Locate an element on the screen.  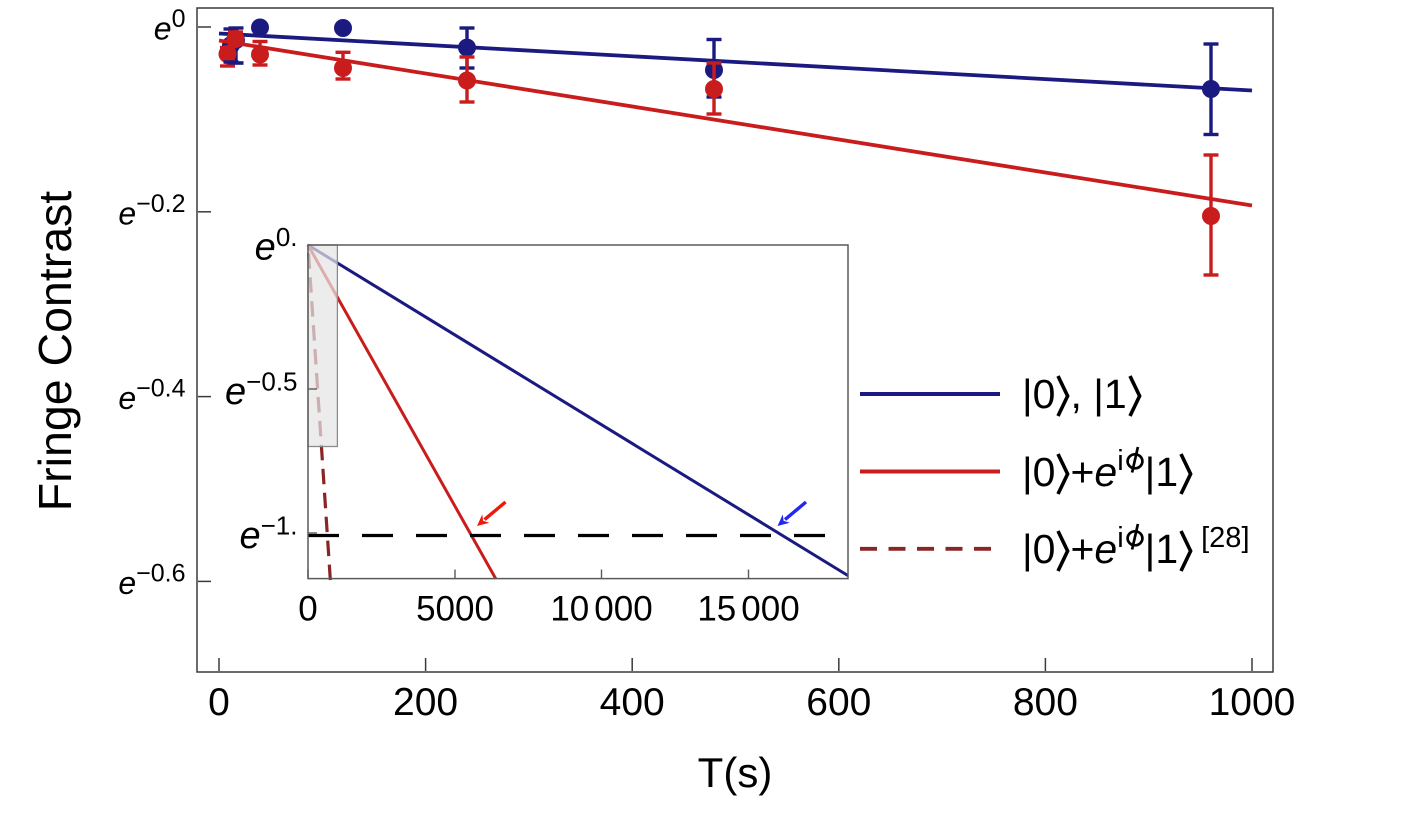
svg-text: 800 is located at coordinates (1045, 702).